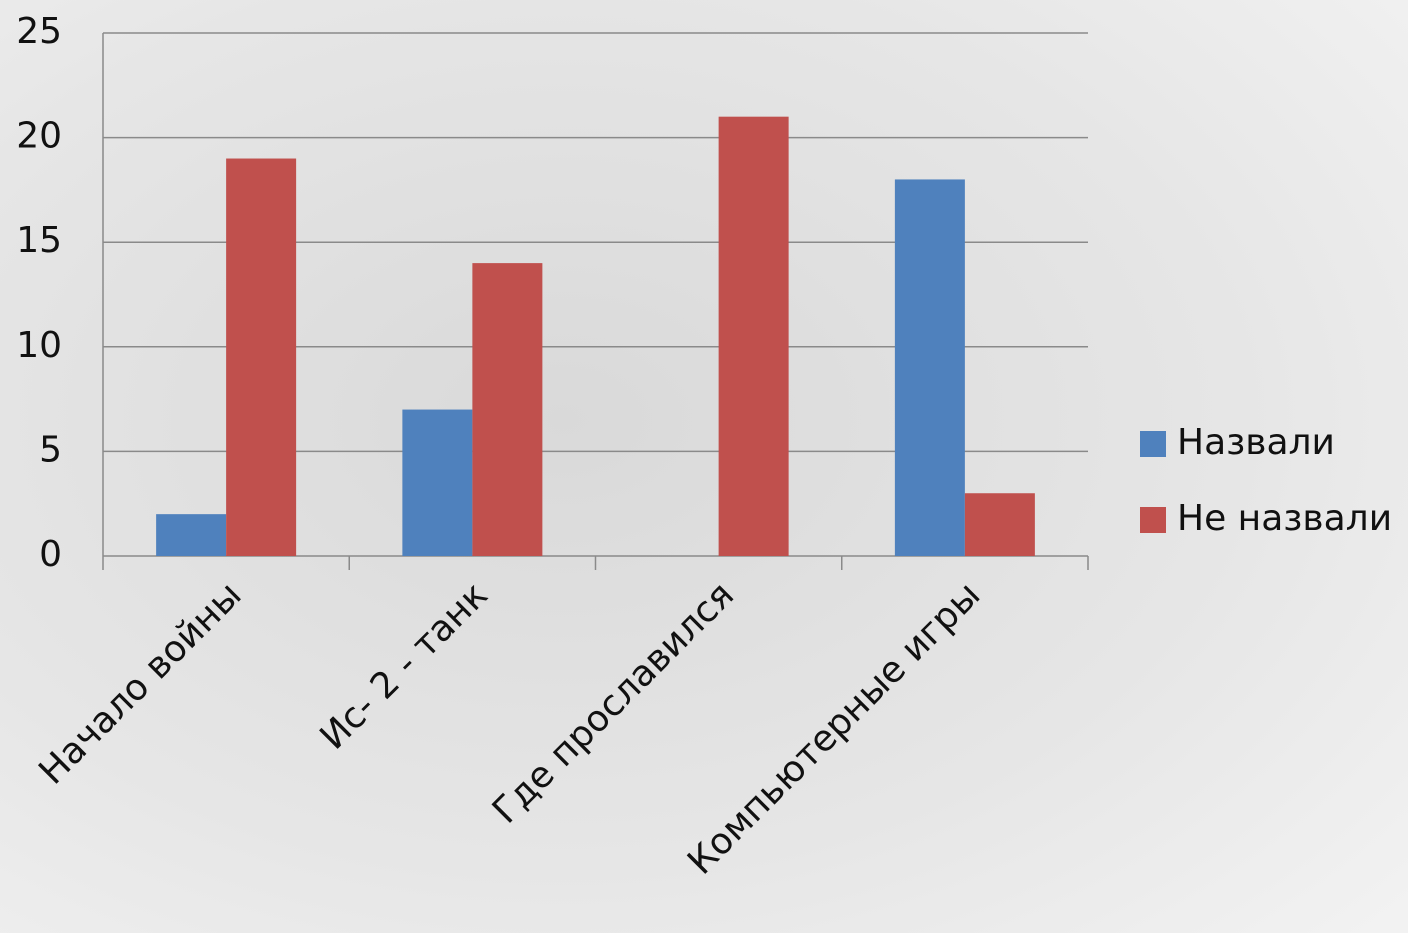 The image size is (1408, 933). I want to click on y-tick-label: 15, so click(39, 240).